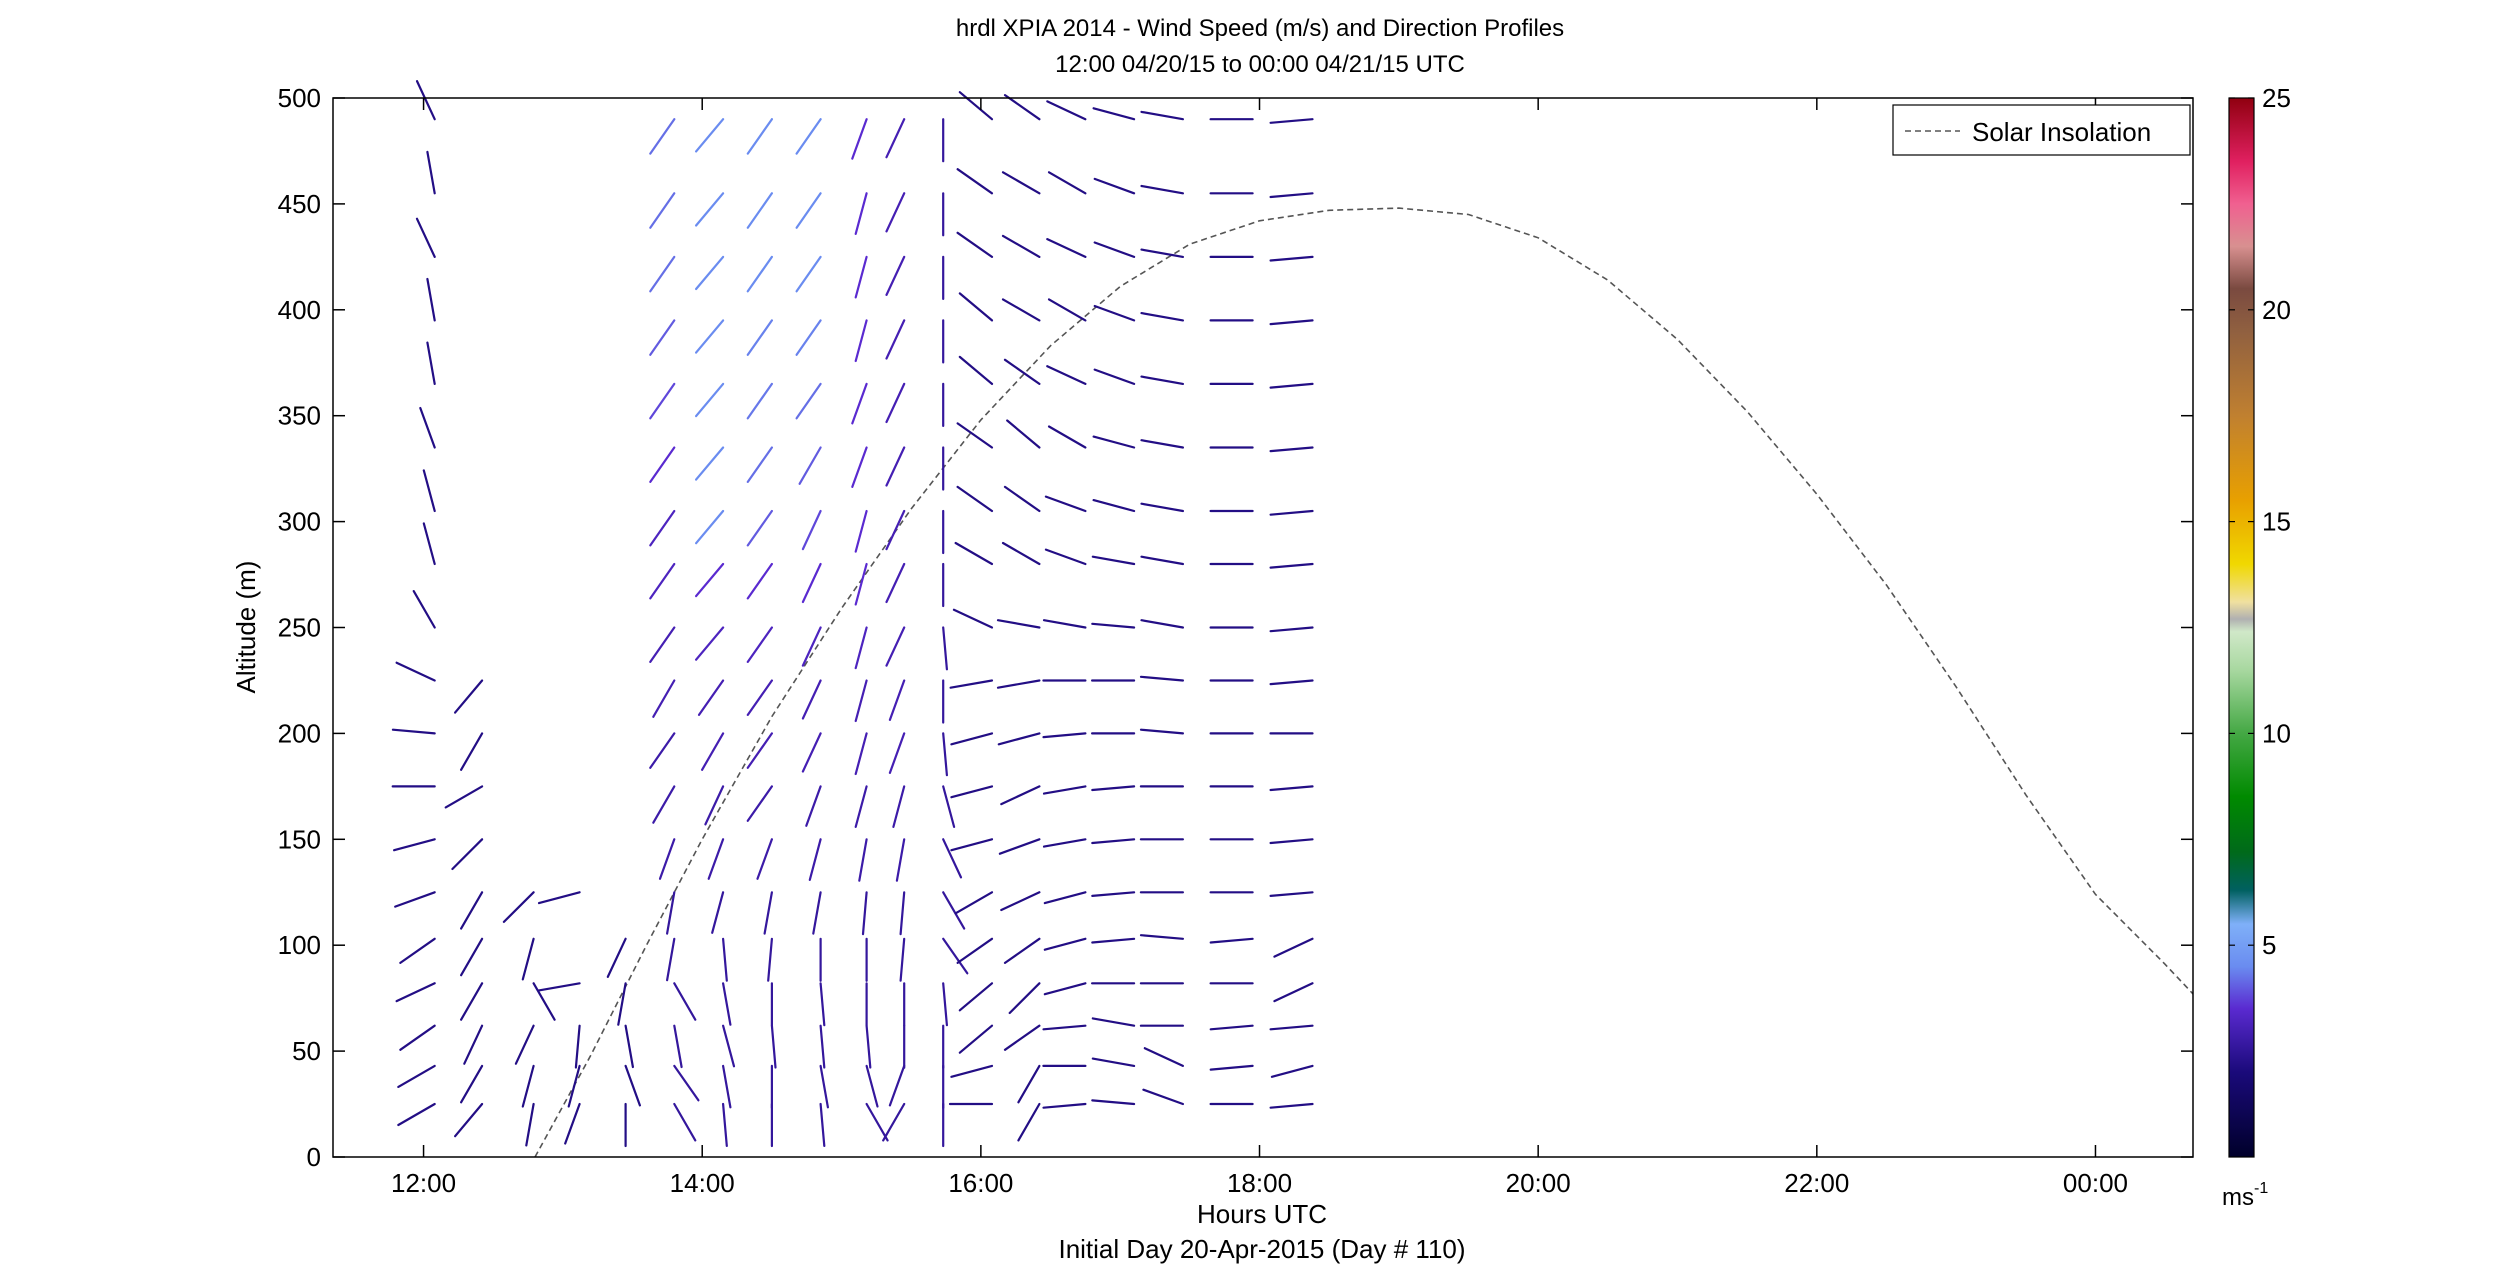  What do you see at coordinates (299, 310) in the screenshot?
I see `y-tick-label: 400` at bounding box center [299, 310].